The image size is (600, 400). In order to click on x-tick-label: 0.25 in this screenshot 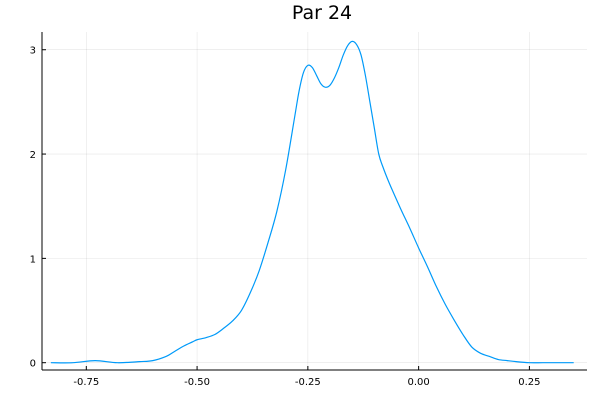, I will do `click(529, 382)`.